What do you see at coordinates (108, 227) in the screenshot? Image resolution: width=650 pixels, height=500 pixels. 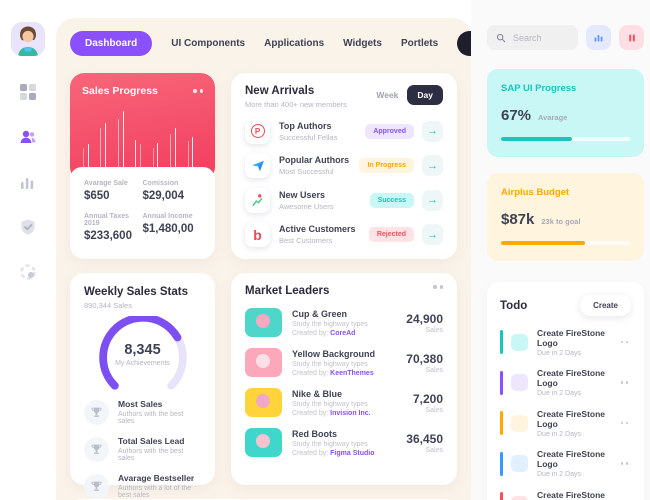 I see `stat-annual-taxes: Annual Taxes 2019 $233,600` at bounding box center [108, 227].